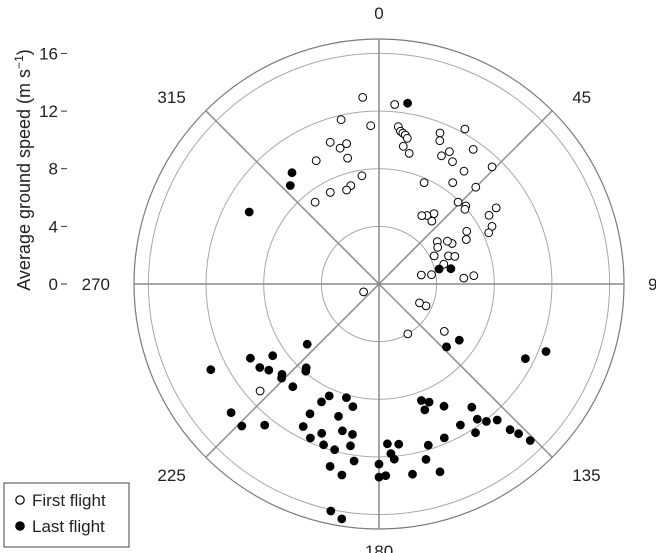  What do you see at coordinates (292, 197) in the screenshot?
I see `spoke-line` at bounding box center [292, 197].